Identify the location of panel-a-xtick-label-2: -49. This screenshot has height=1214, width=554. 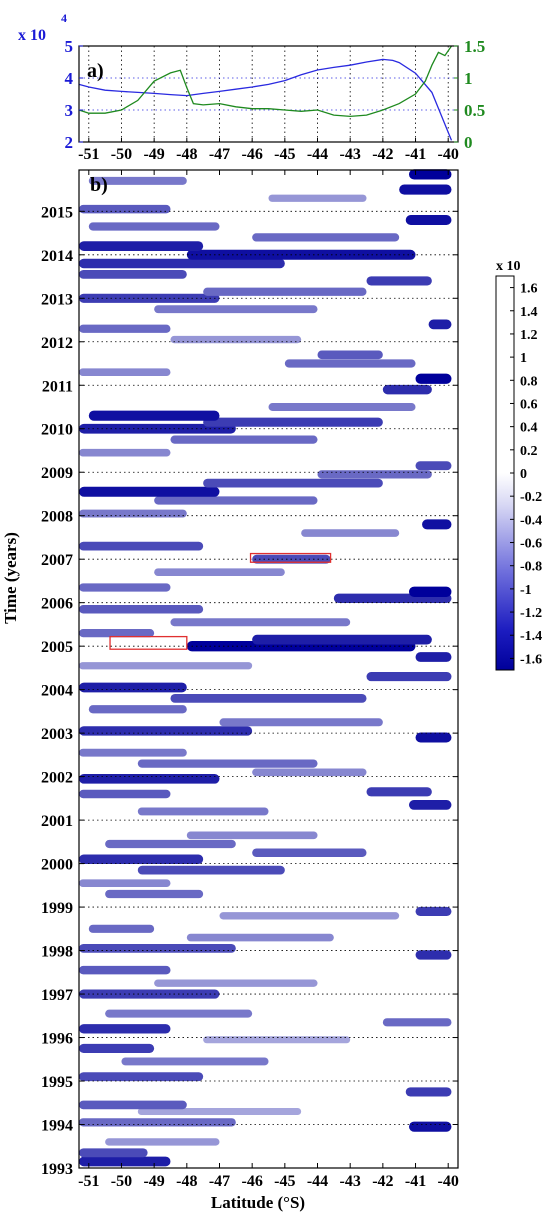
(153, 154).